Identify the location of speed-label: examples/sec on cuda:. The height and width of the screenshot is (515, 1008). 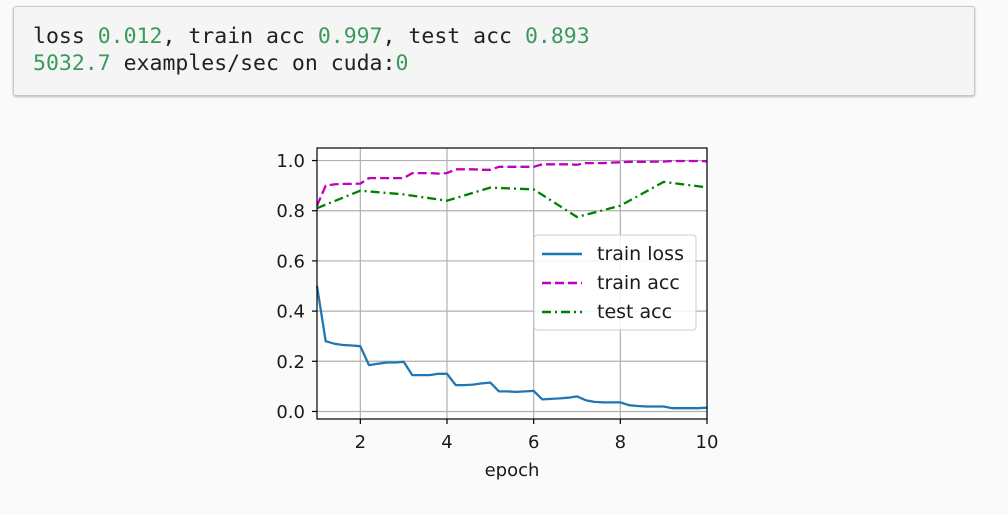
(253, 63).